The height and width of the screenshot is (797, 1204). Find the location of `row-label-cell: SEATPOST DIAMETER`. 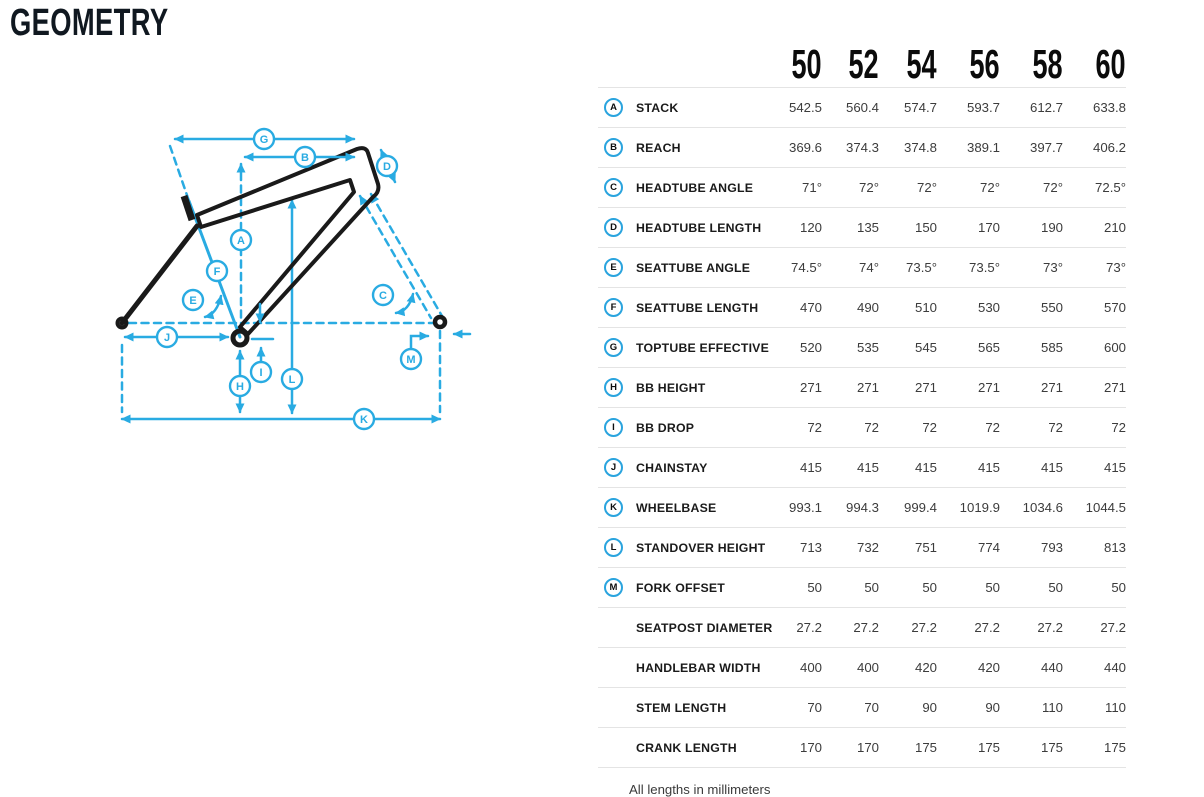

row-label-cell: SEATPOST DIAMETER is located at coordinates (685, 627).